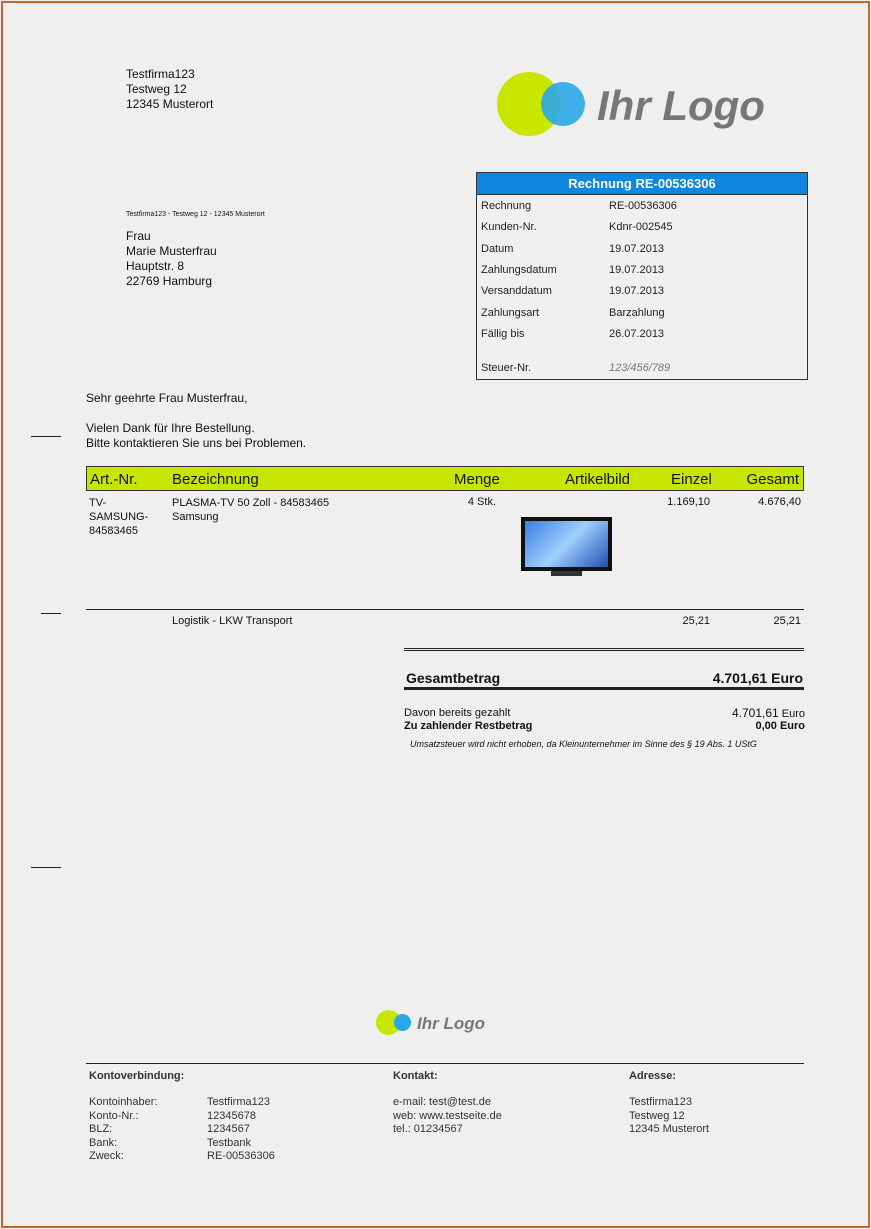 The image size is (871, 1229). What do you see at coordinates (573, 249) in the screenshot?
I see `info-row: Datum 19.07.2013` at bounding box center [573, 249].